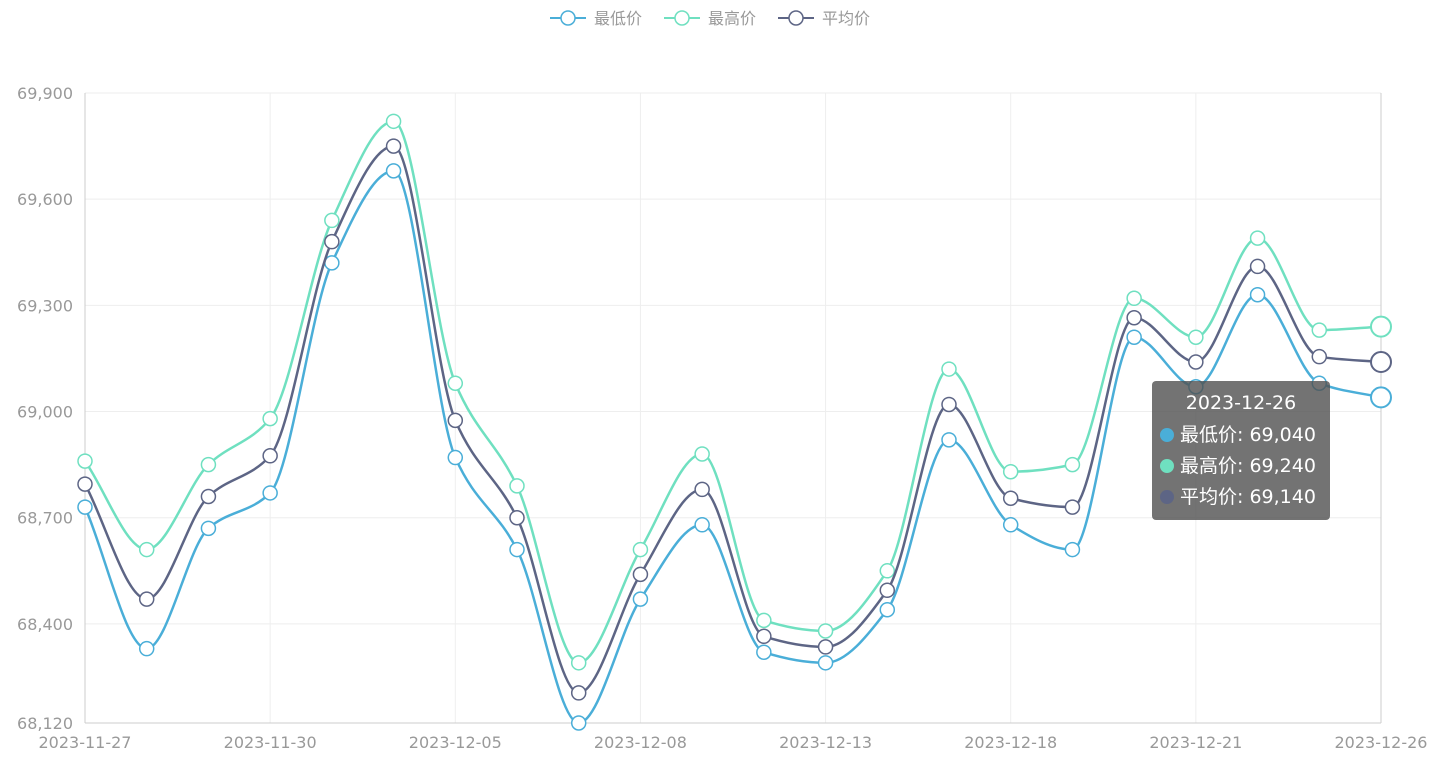 The image size is (1440, 760). I want to click on x-tick-label: 2023-12-05, so click(455, 742).